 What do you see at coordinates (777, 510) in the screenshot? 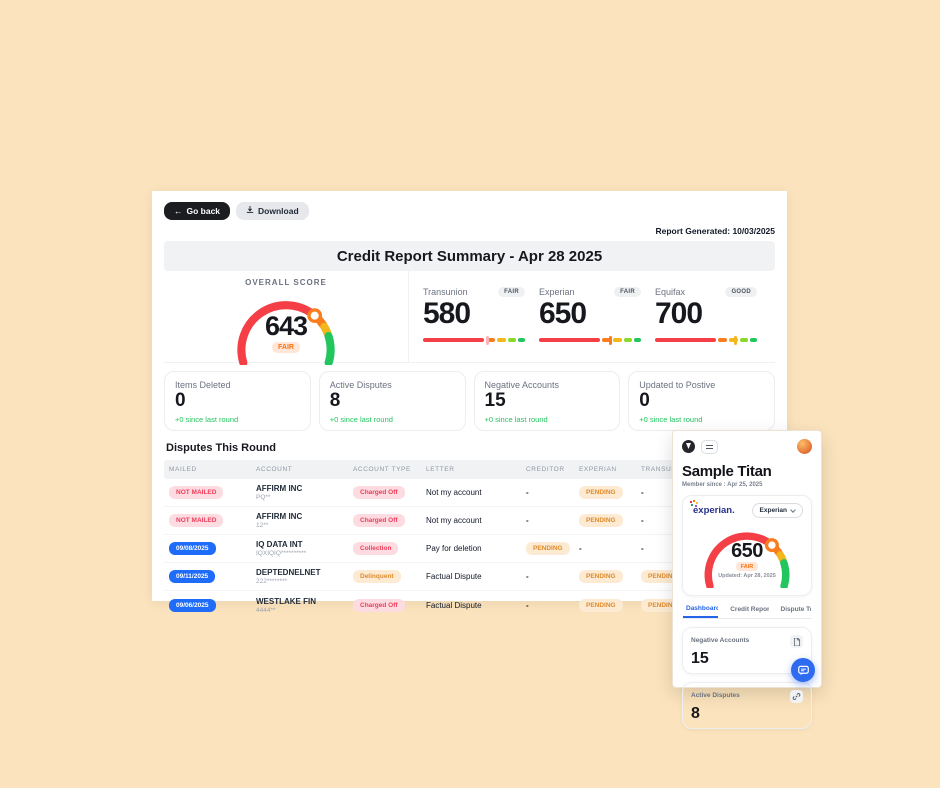
I see `bureau-selector-dropdown: Experian` at bounding box center [777, 510].